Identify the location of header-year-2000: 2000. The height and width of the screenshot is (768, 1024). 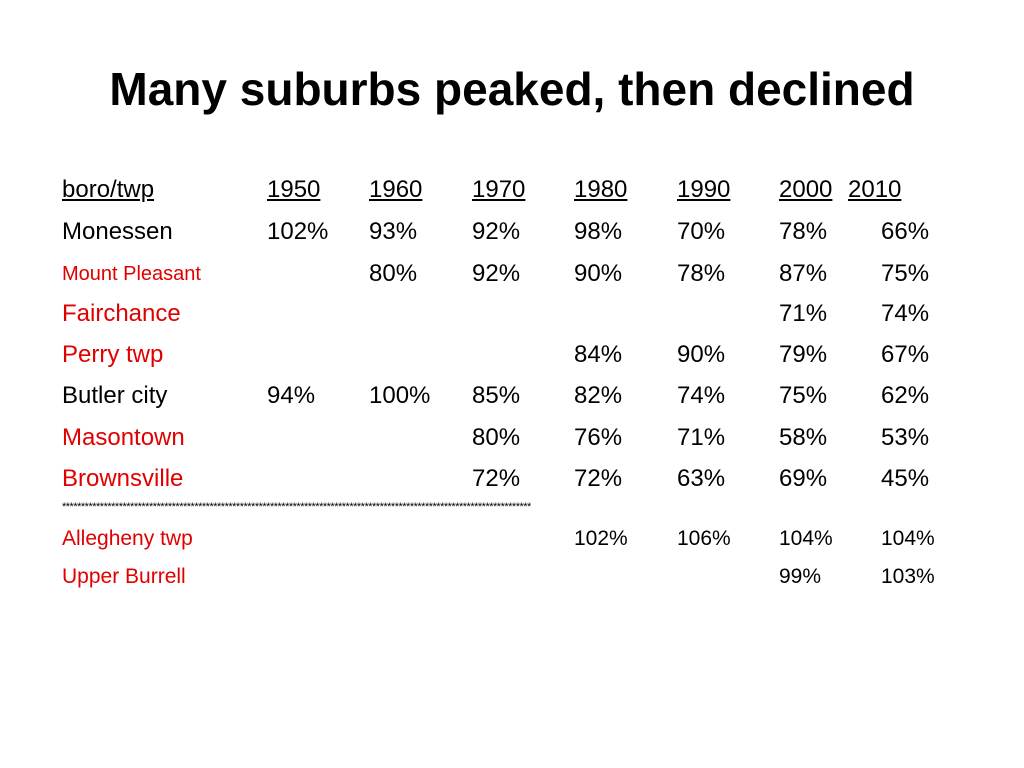
(806, 189).